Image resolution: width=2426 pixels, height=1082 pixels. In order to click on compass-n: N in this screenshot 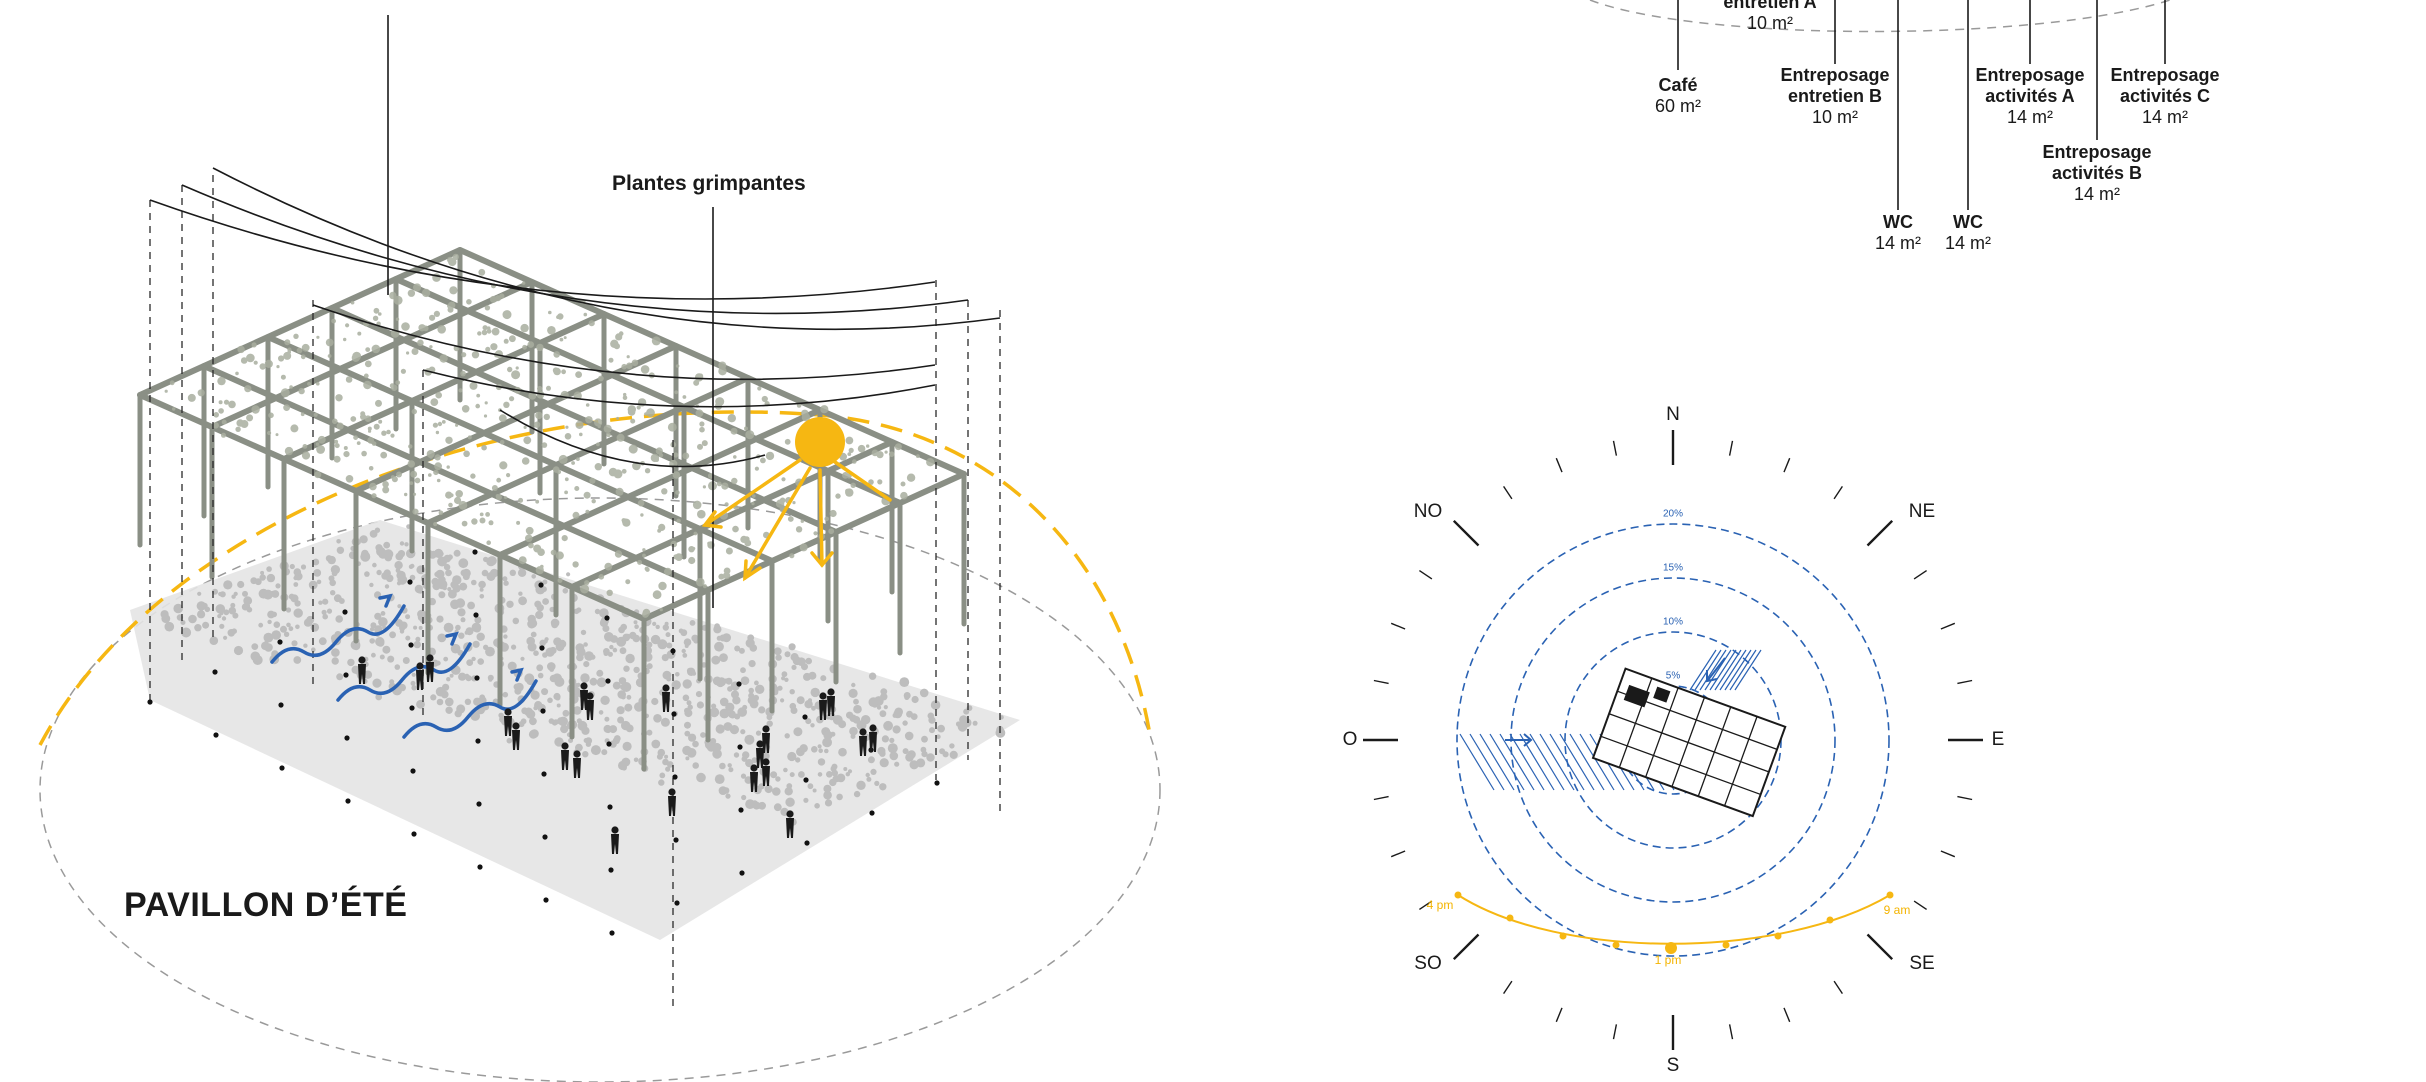, I will do `click(1673, 415)`.